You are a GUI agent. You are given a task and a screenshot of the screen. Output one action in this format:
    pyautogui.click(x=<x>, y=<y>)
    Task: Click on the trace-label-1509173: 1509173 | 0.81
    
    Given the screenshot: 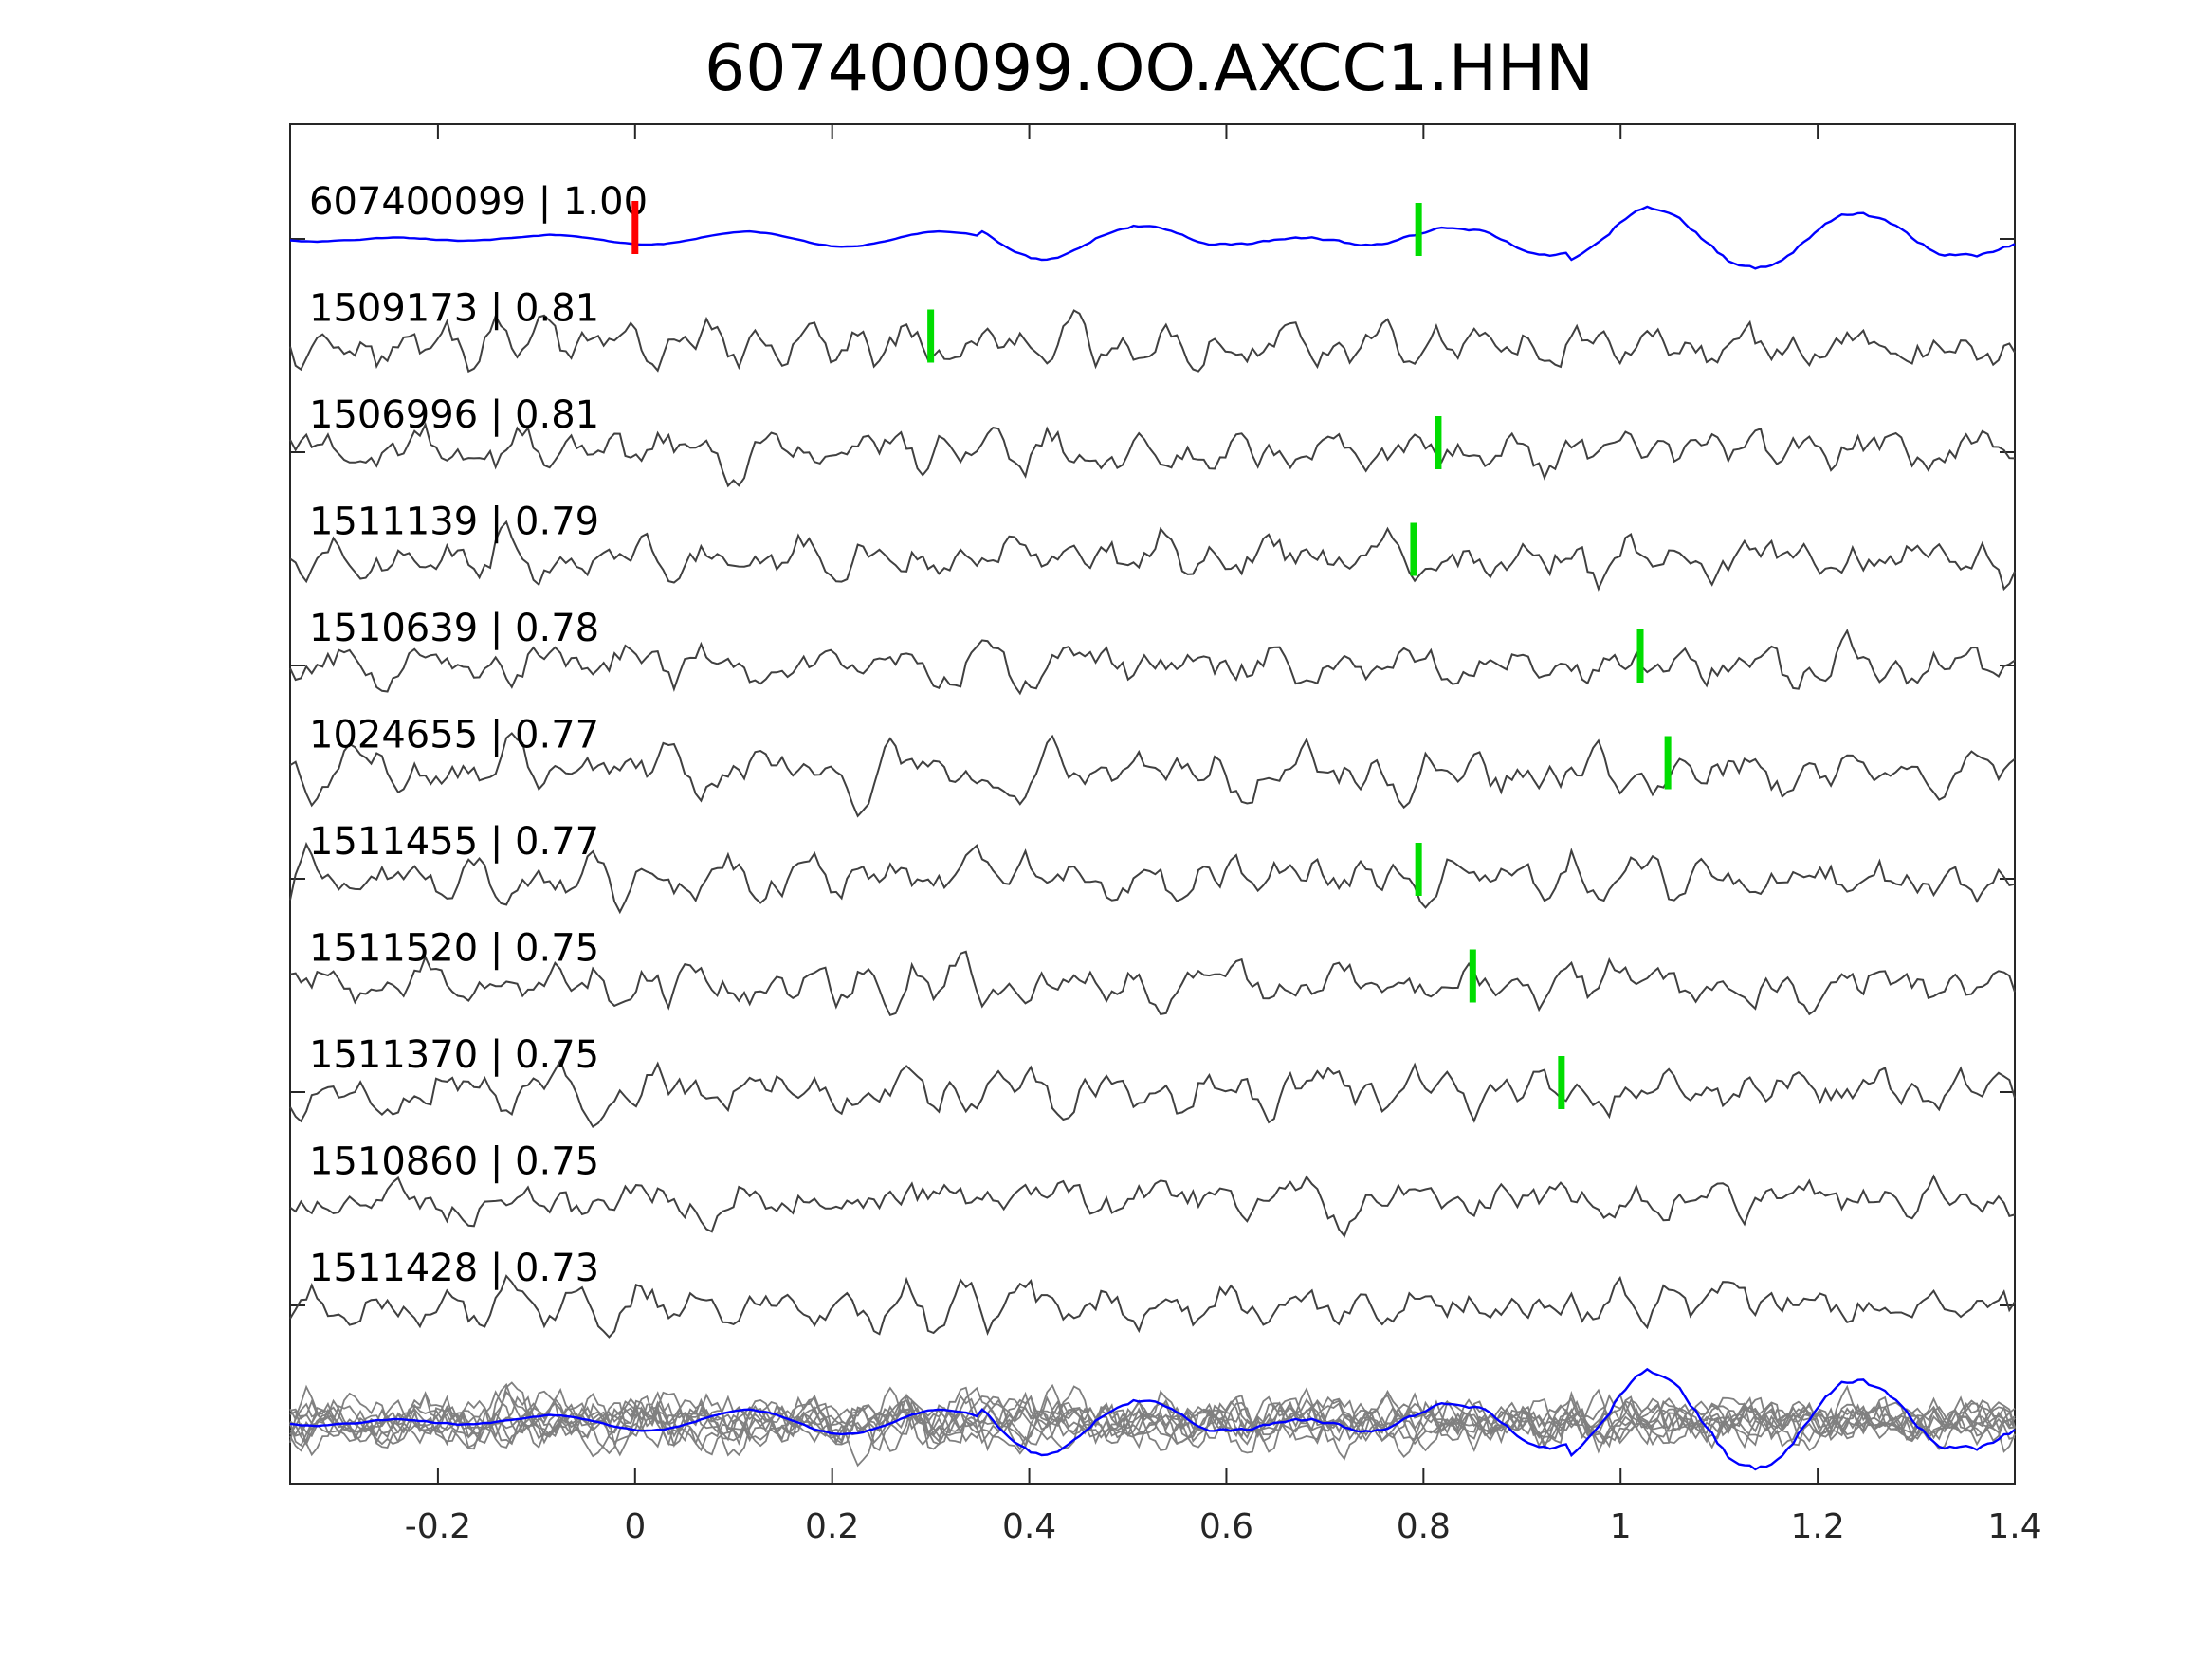 What is the action you would take?
    pyautogui.click(x=454, y=309)
    